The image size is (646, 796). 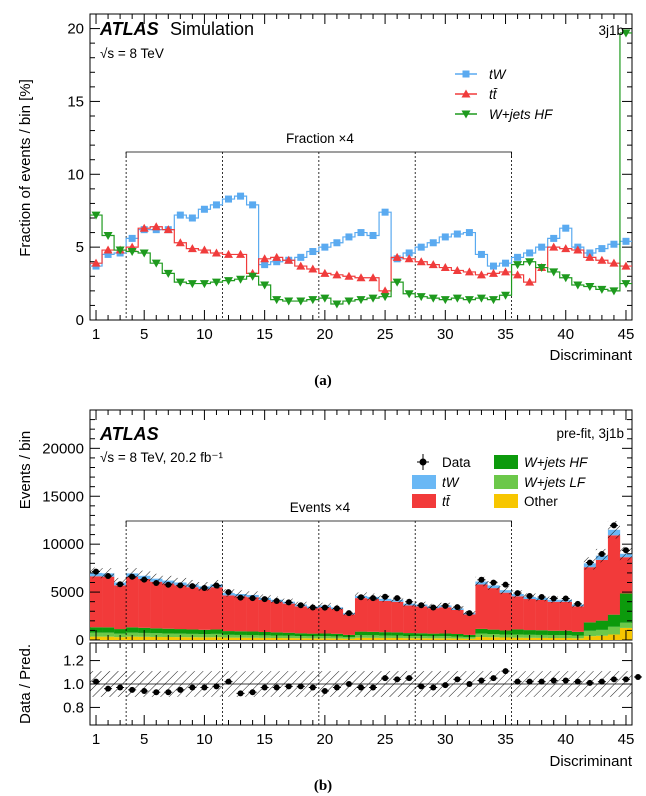 I want to click on ratio-y-tick-label: 0.8, so click(x=73, y=707).